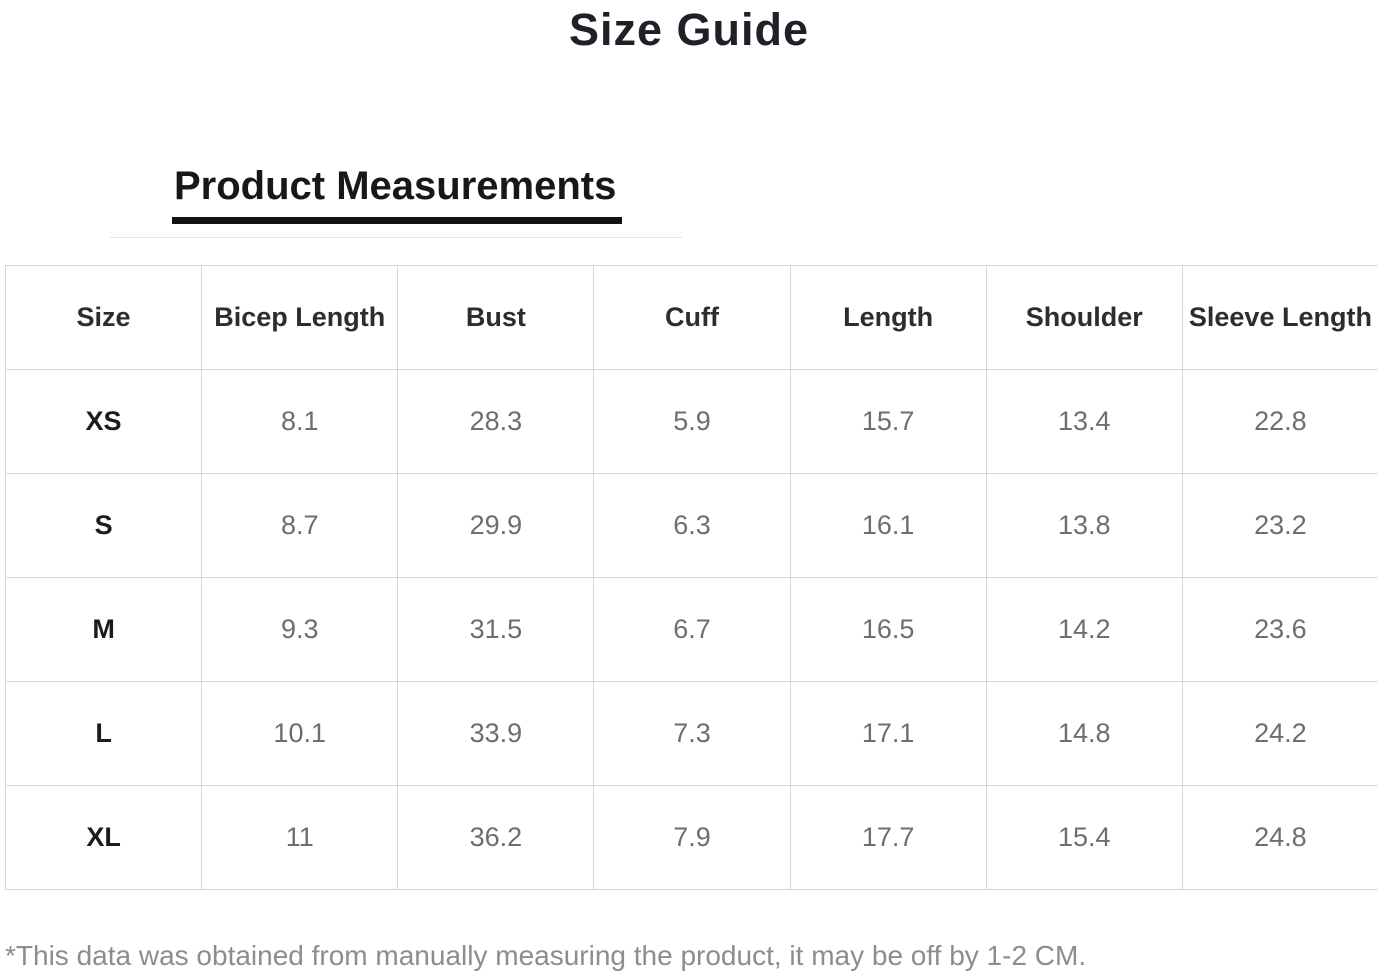  I want to click on measurement-cell: 23.6, so click(1279, 629).